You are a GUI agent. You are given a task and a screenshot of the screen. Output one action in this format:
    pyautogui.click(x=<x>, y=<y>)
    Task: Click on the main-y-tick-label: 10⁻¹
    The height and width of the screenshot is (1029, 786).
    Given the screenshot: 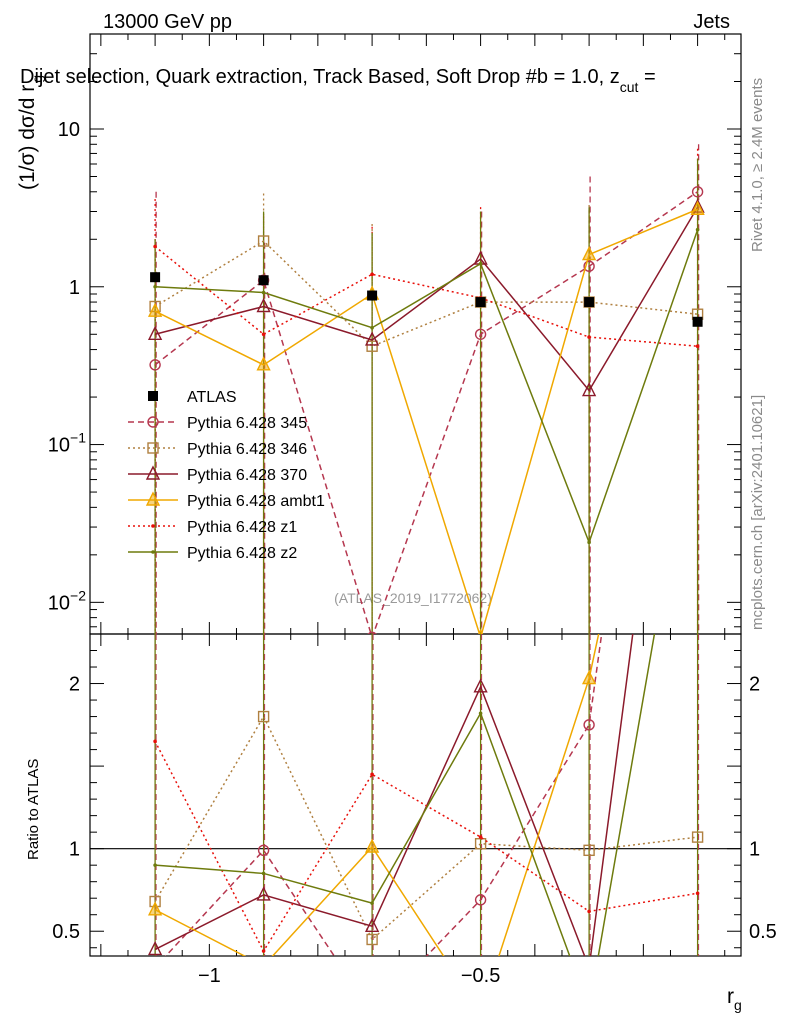 What is the action you would take?
    pyautogui.click(x=67, y=443)
    